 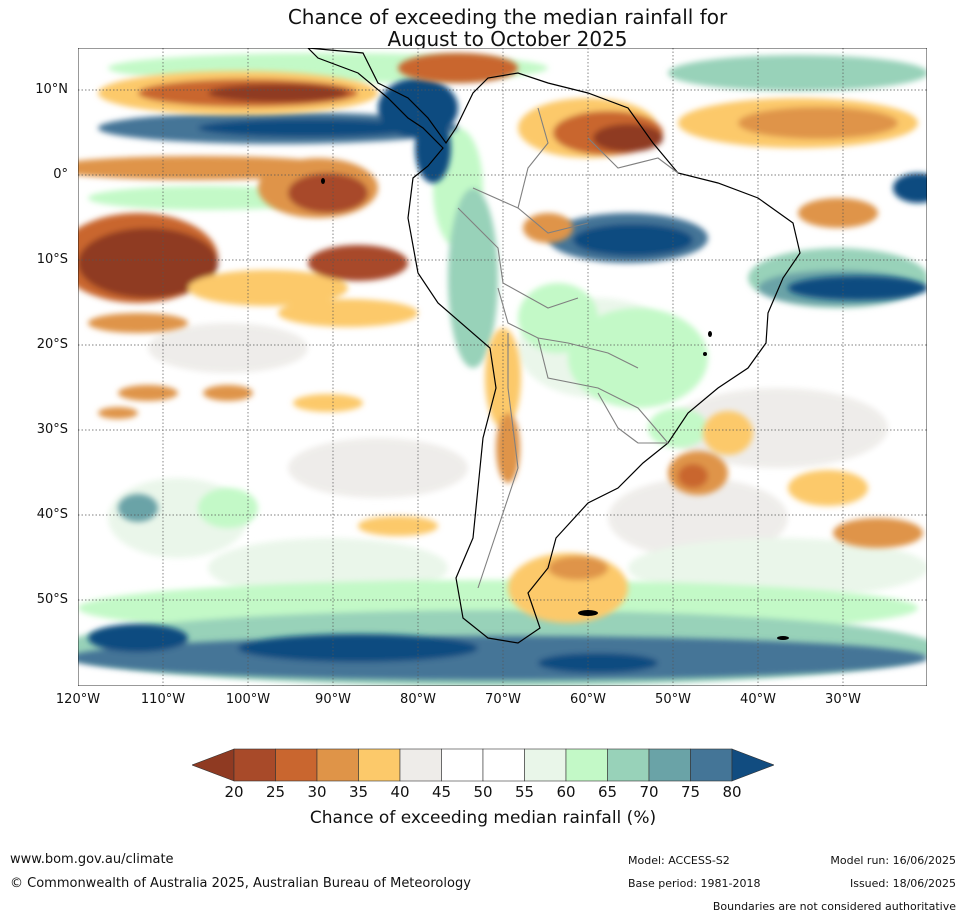 What do you see at coordinates (52, 429) in the screenshot?
I see `lat-label-30s: 30°S` at bounding box center [52, 429].